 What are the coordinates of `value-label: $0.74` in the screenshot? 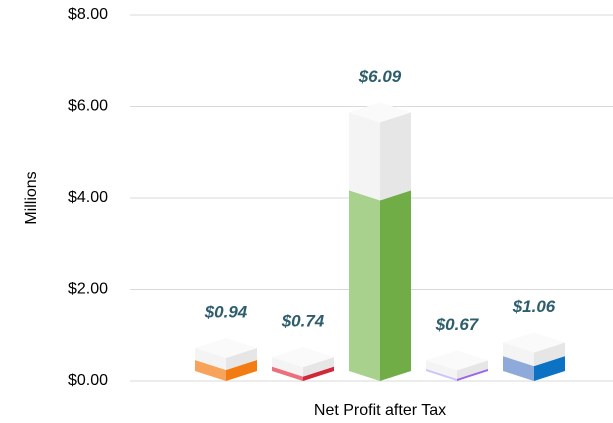 It's located at (303, 321).